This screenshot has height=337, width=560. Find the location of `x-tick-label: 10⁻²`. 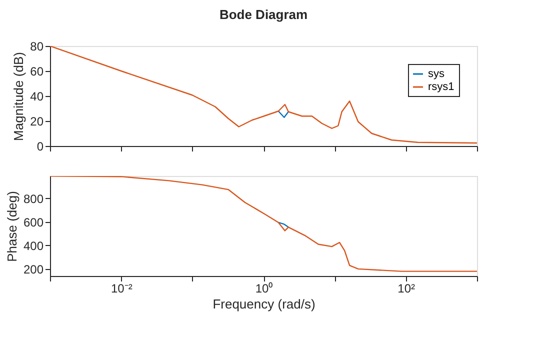

x-tick-label: 10⁻² is located at coordinates (121, 289).